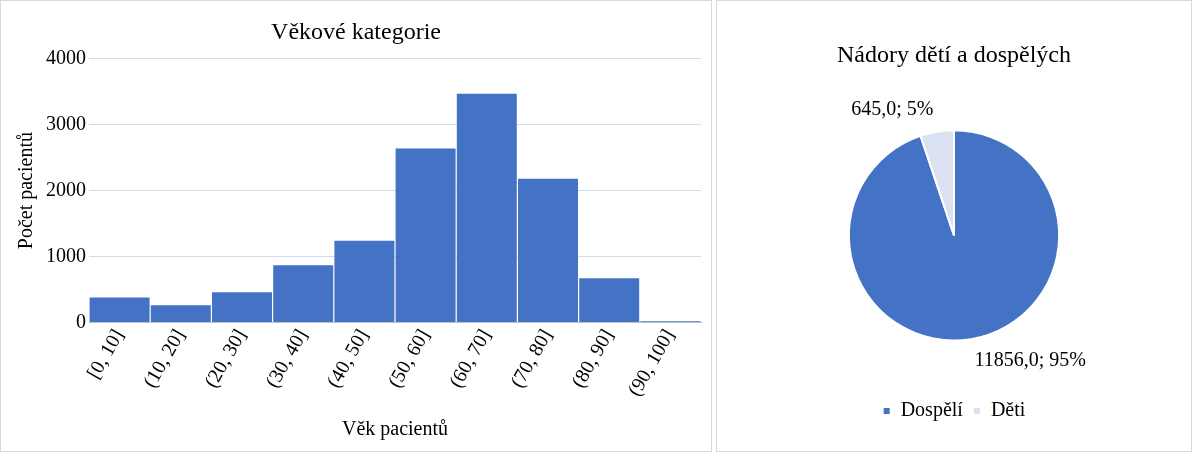 The width and height of the screenshot is (1192, 452). I want to click on legend-label: Dospělí, so click(932, 410).